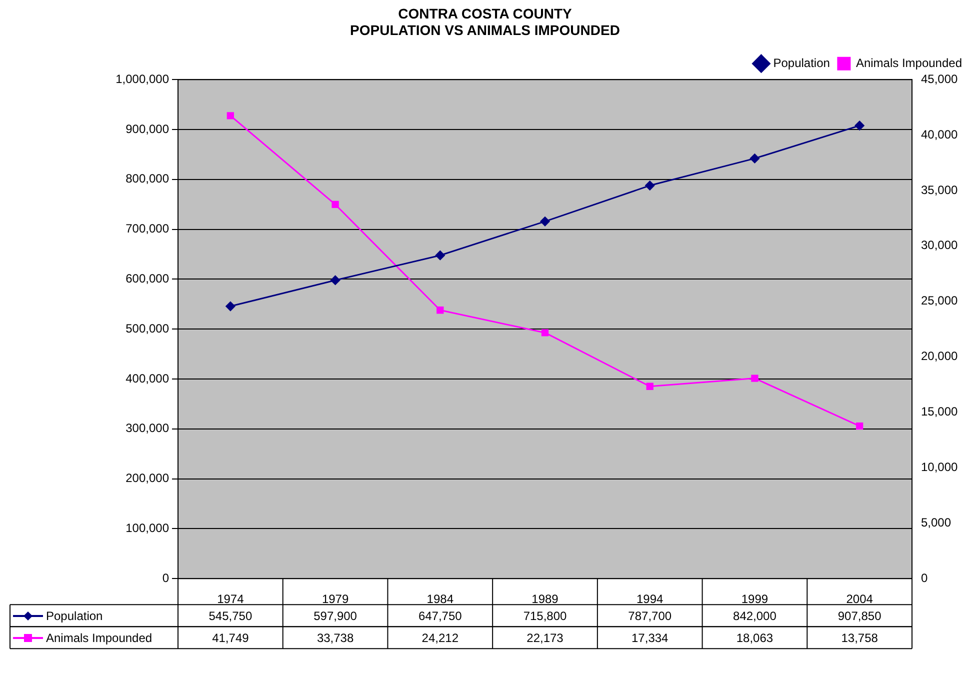  What do you see at coordinates (440, 637) in the screenshot?
I see `data-label: 24,212` at bounding box center [440, 637].